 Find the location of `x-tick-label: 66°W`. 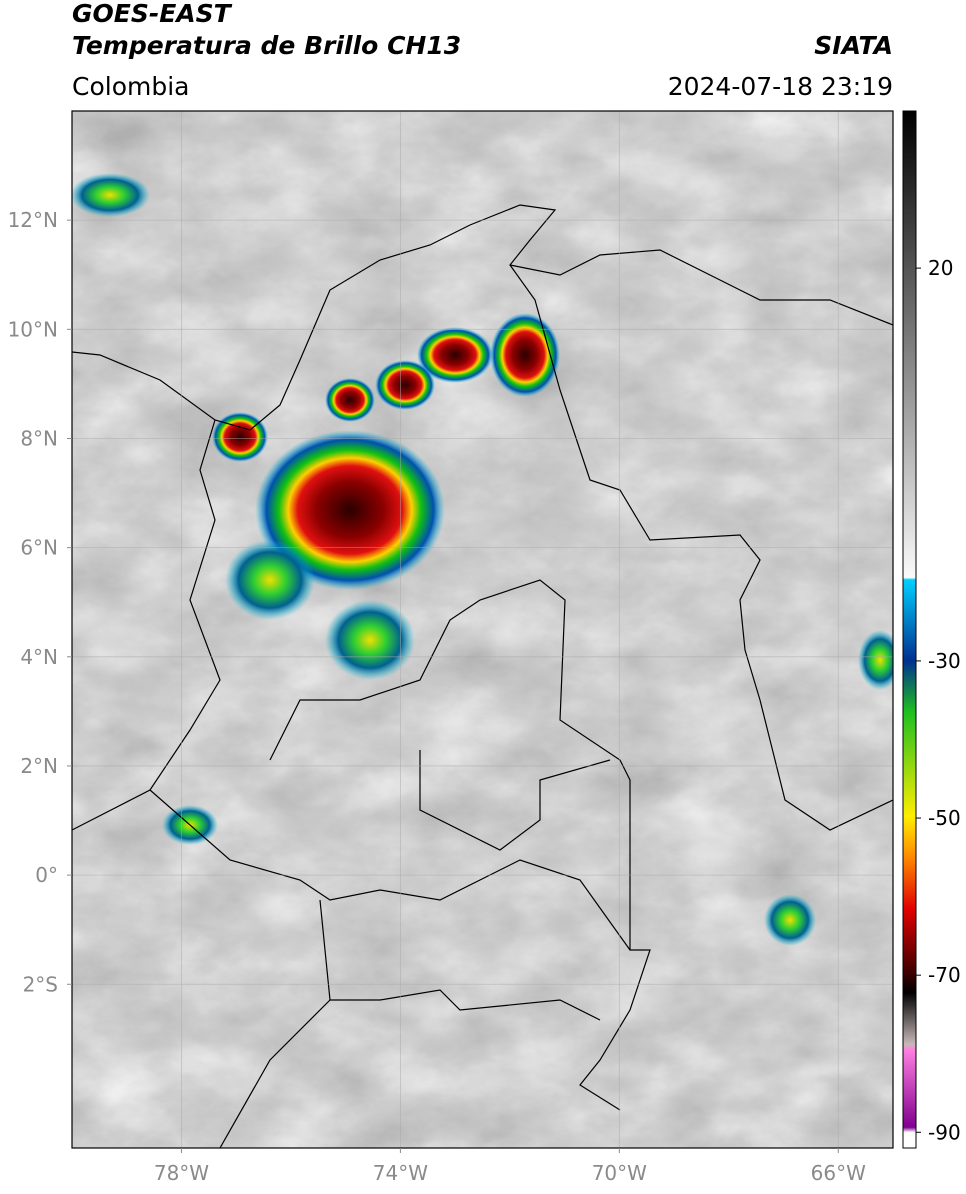

x-tick-label: 66°W is located at coordinates (838, 1173).